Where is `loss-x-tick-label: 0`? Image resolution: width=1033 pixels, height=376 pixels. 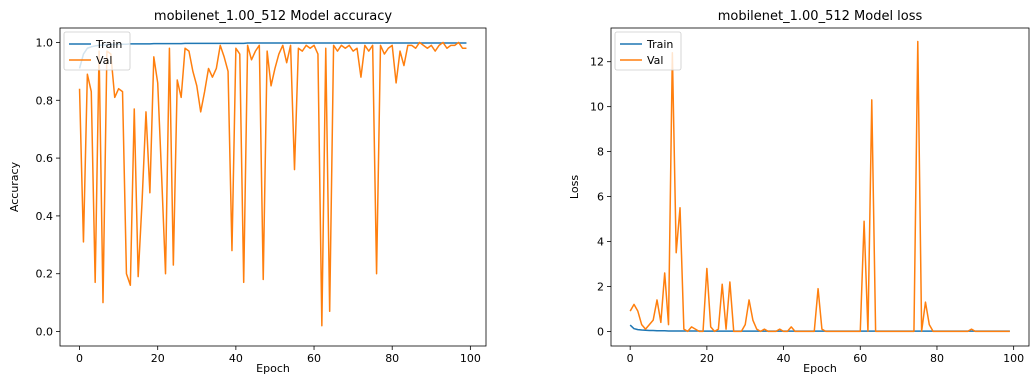
loss-x-tick-label: 0 is located at coordinates (630, 358).